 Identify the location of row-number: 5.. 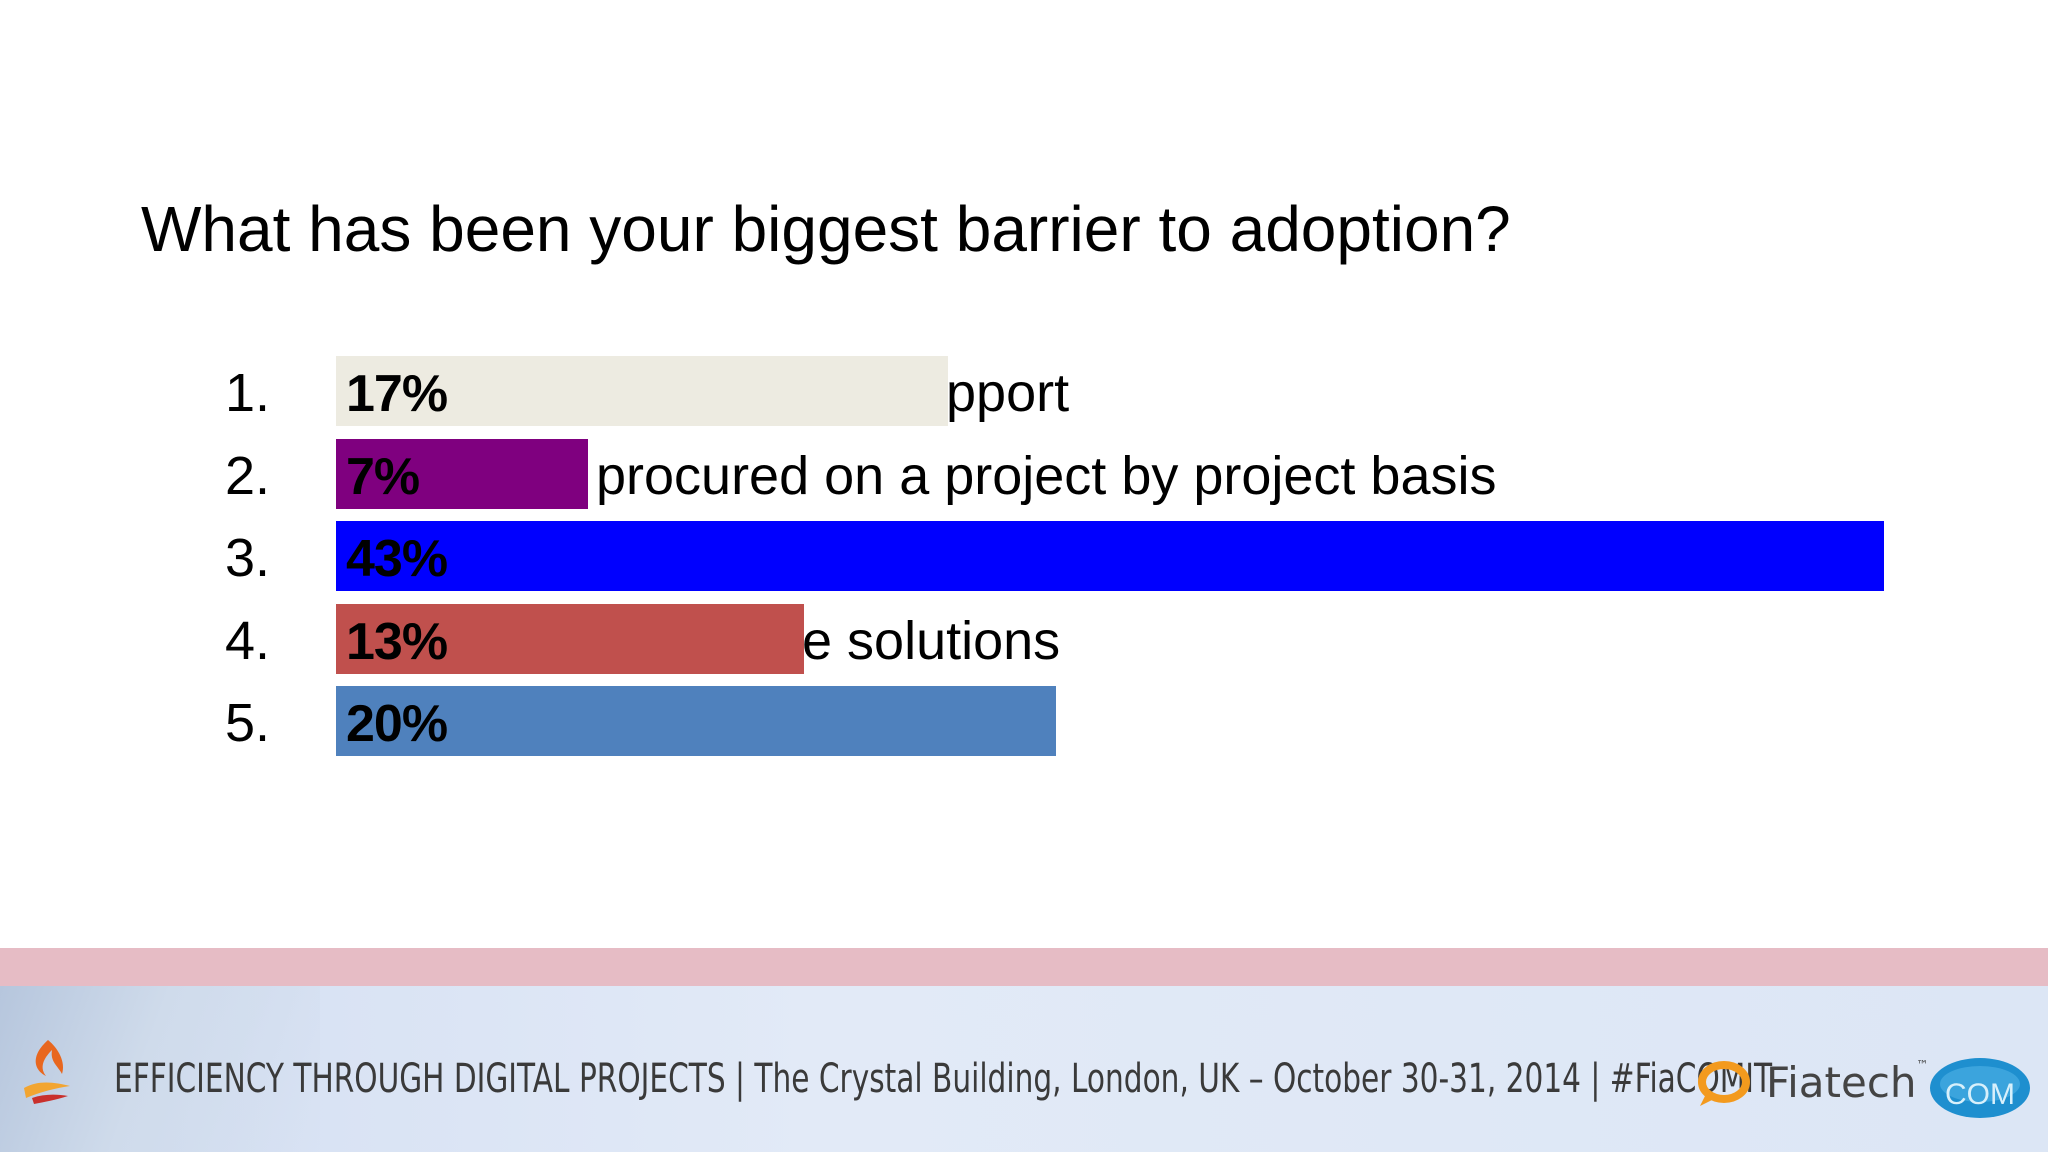
(248, 723).